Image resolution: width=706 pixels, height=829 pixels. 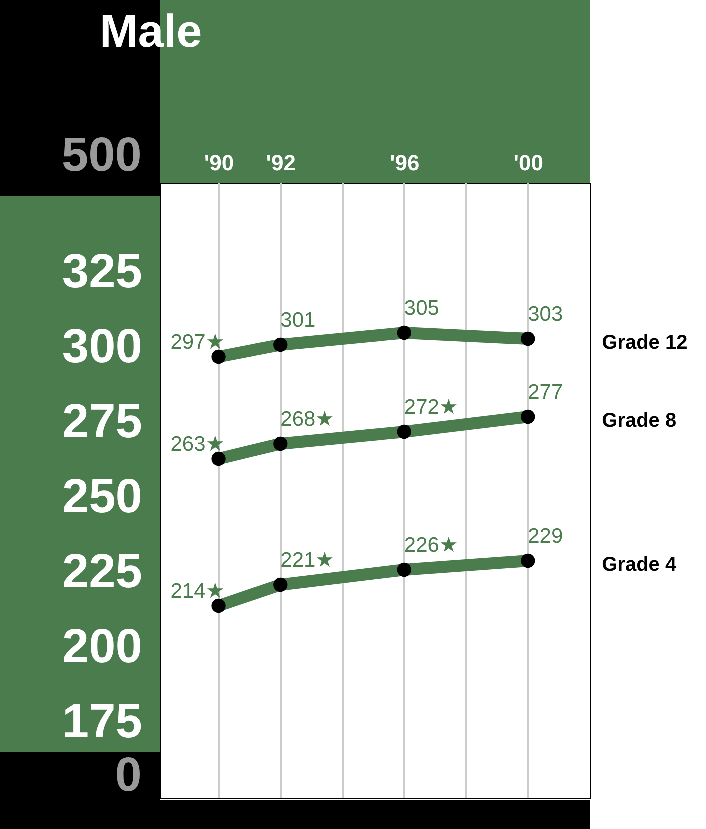 What do you see at coordinates (102, 647) in the screenshot?
I see `y-tick-label: 200` at bounding box center [102, 647].